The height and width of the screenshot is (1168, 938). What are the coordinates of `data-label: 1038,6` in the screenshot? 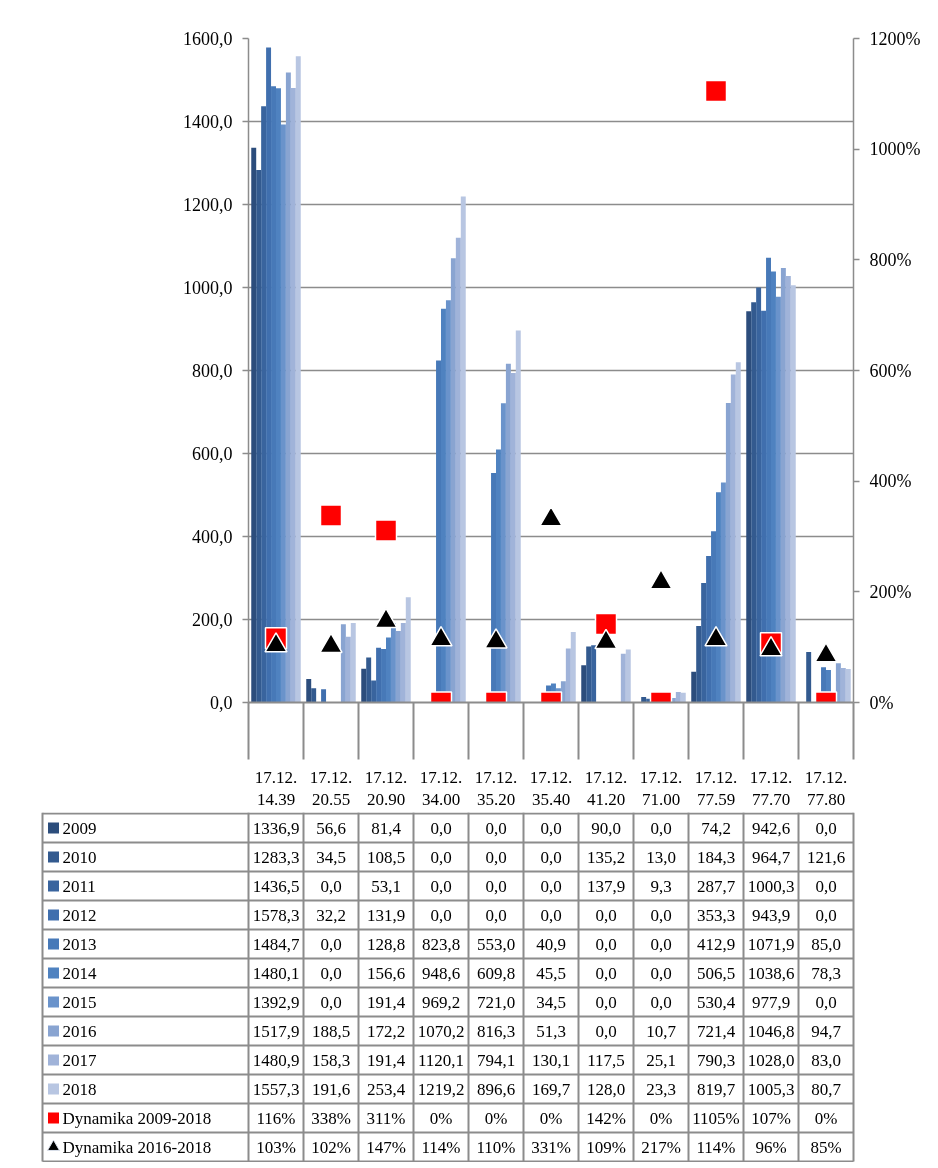 It's located at (771, 973).